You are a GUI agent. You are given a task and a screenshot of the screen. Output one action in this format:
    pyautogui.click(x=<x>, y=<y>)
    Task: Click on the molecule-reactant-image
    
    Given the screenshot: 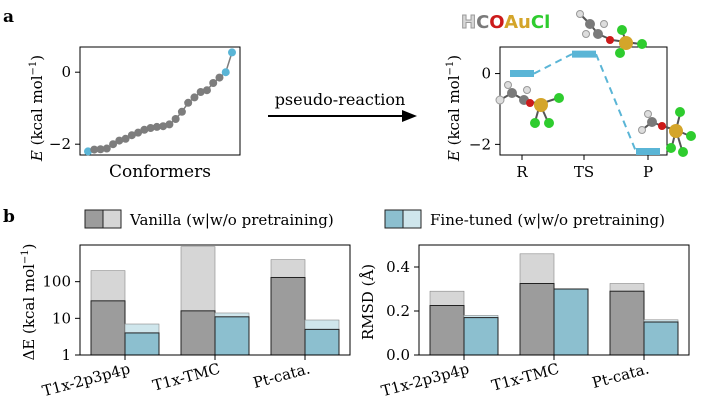 What is the action you would take?
    pyautogui.click(x=529, y=104)
    